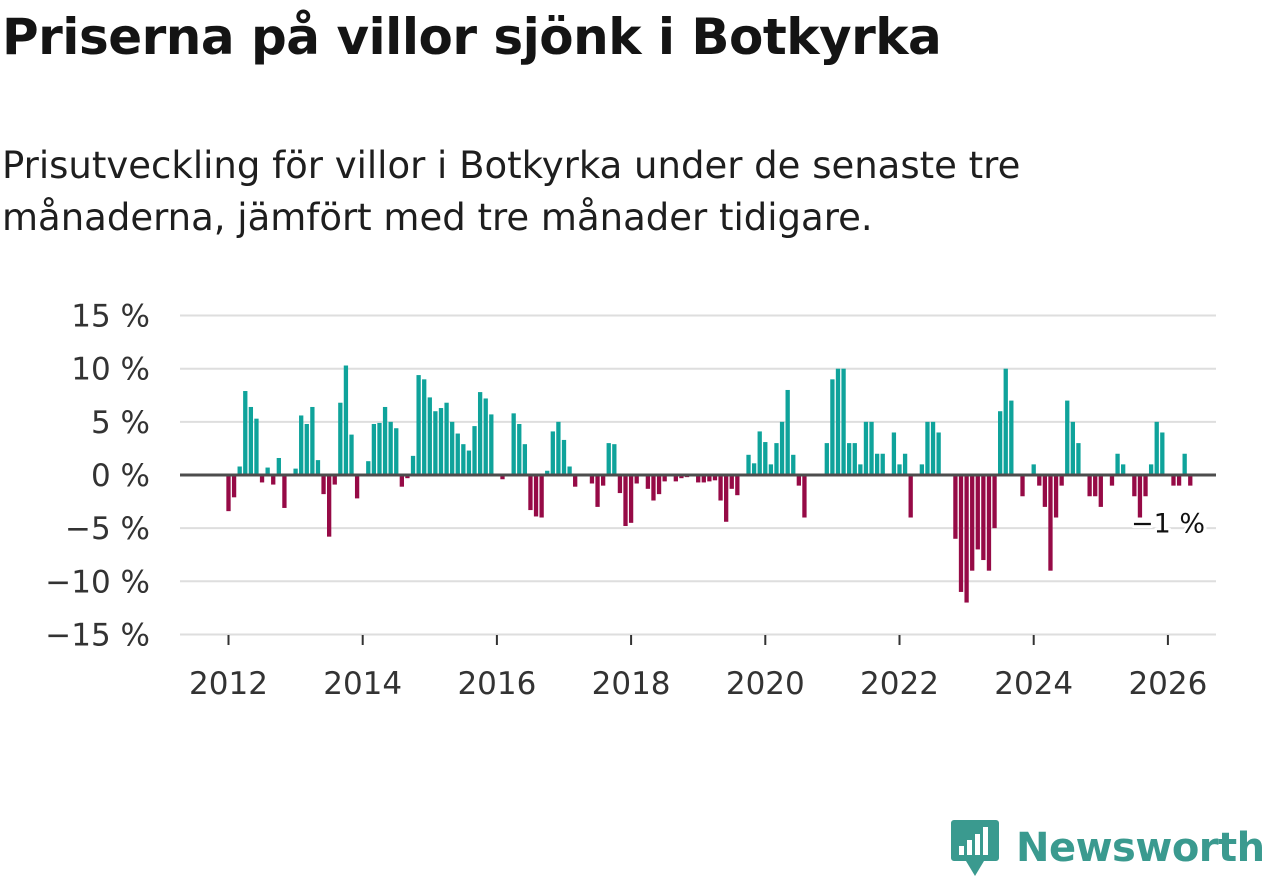 This screenshot has height=879, width=1262. Describe the element at coordinates (1033, 684) in the screenshot. I see `x-tick-label: 2024` at that location.